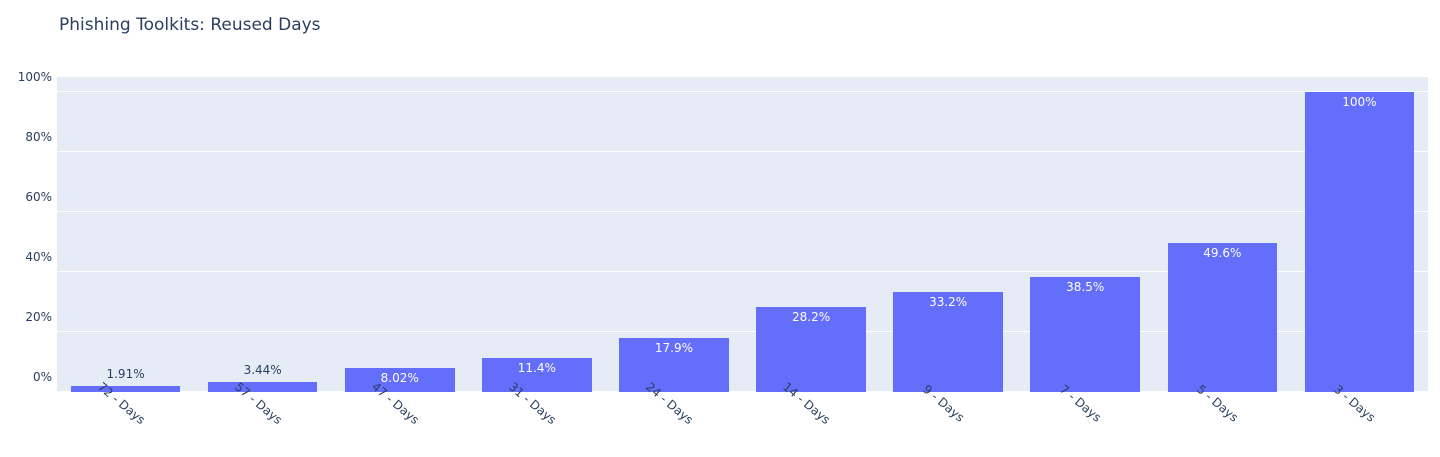 The width and height of the screenshot is (1440, 457). Describe the element at coordinates (42, 377) in the screenshot. I see `y-tick-label: 0%` at that location.